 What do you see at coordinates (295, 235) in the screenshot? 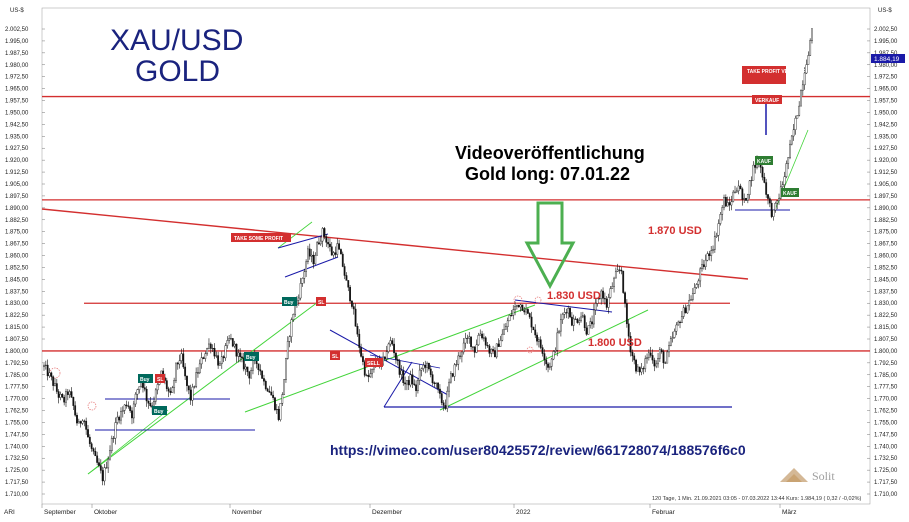
I see `green-channel-top` at bounding box center [295, 235].